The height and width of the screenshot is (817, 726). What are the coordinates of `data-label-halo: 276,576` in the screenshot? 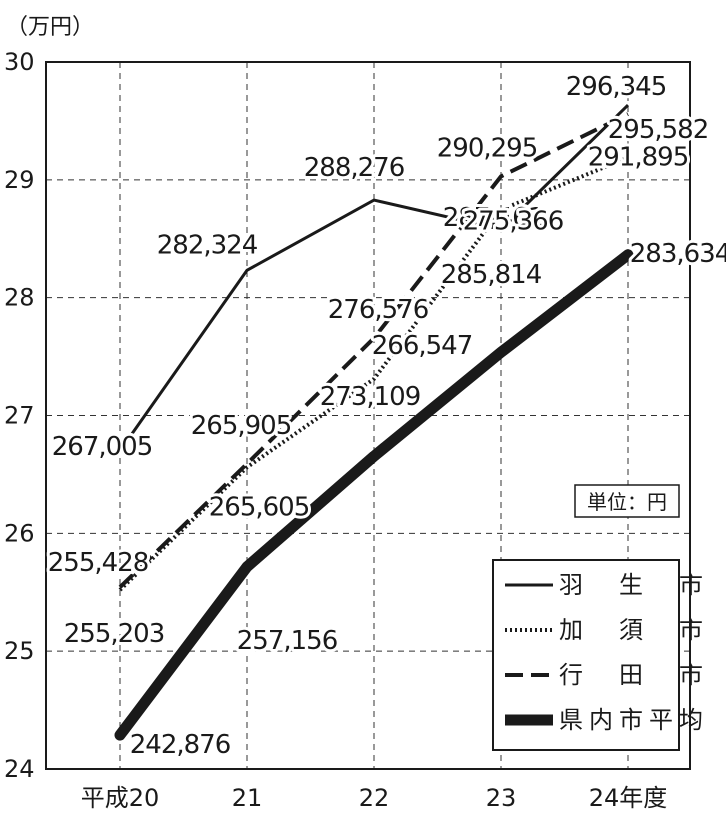 It's located at (378, 310).